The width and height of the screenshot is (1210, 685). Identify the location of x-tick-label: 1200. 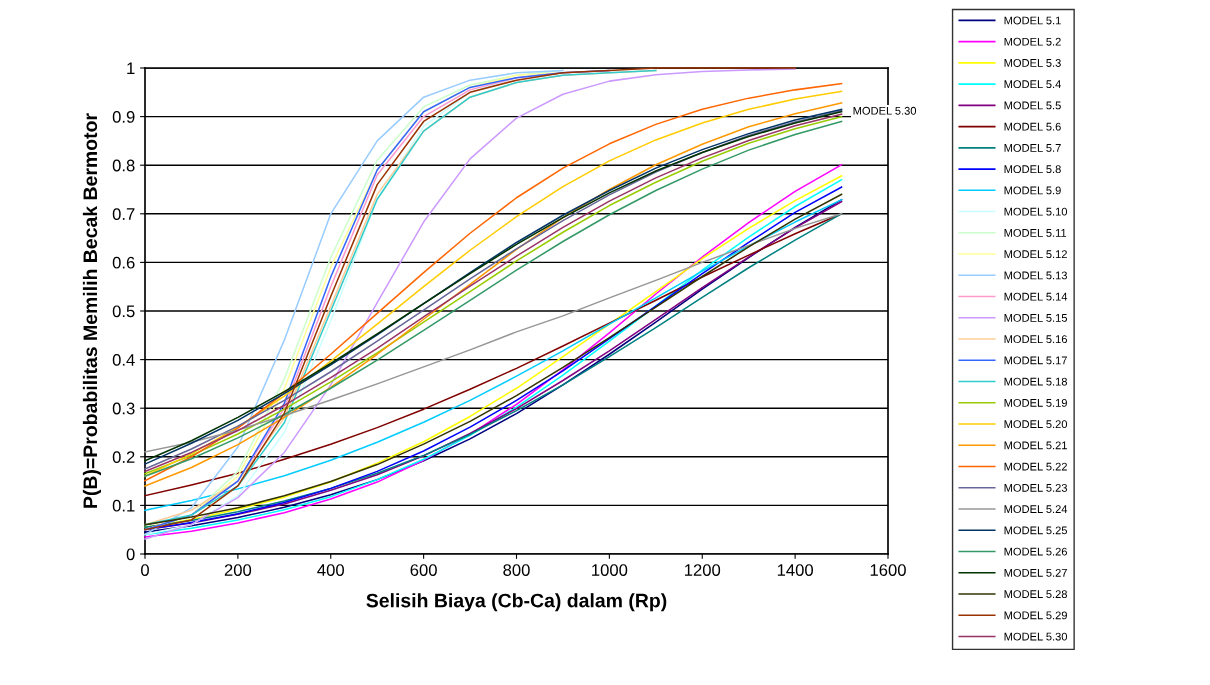
(702, 570).